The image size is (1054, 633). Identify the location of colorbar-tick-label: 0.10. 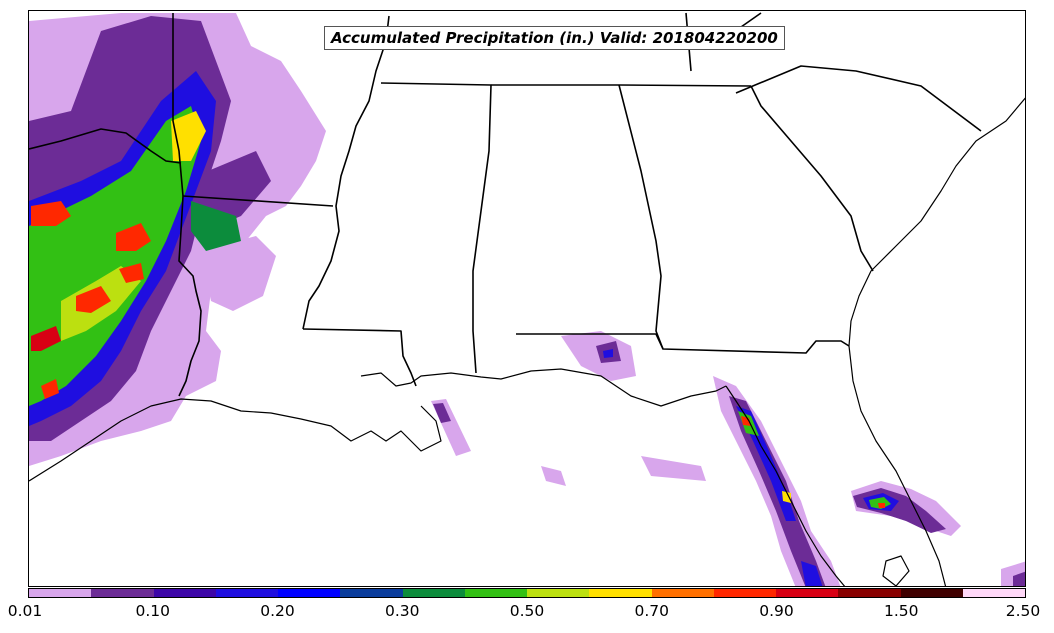
(153, 611).